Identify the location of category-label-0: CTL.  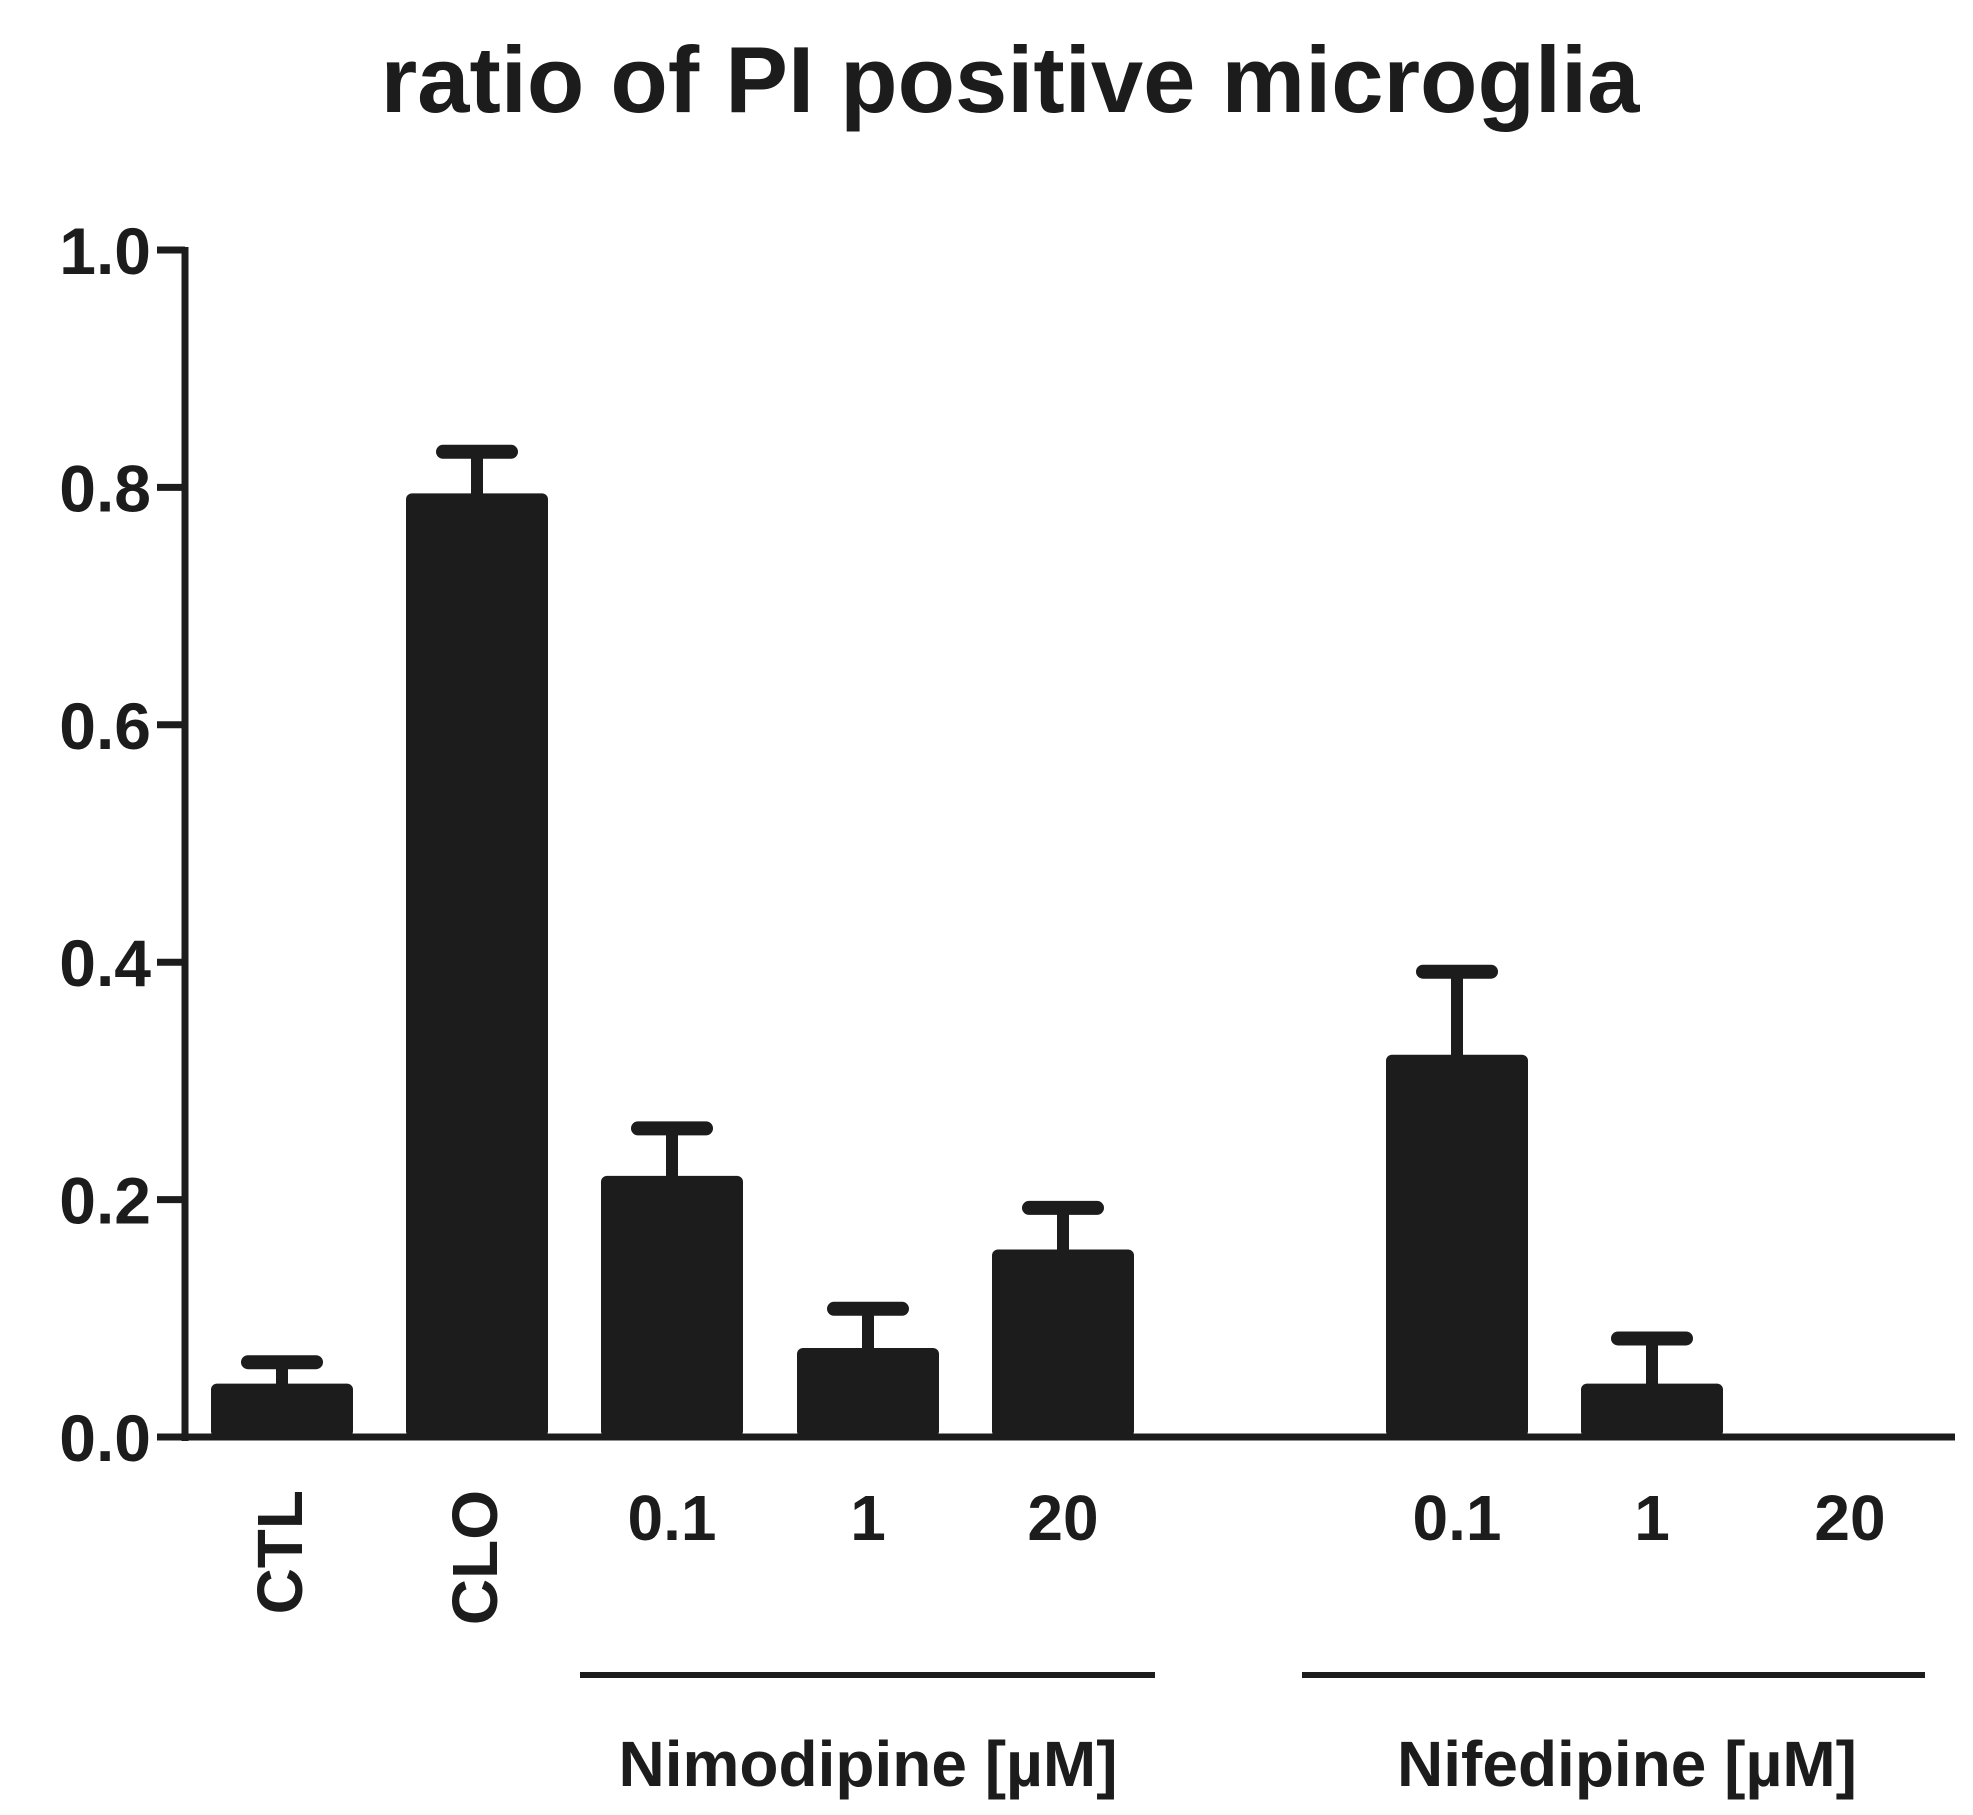
(280, 1552).